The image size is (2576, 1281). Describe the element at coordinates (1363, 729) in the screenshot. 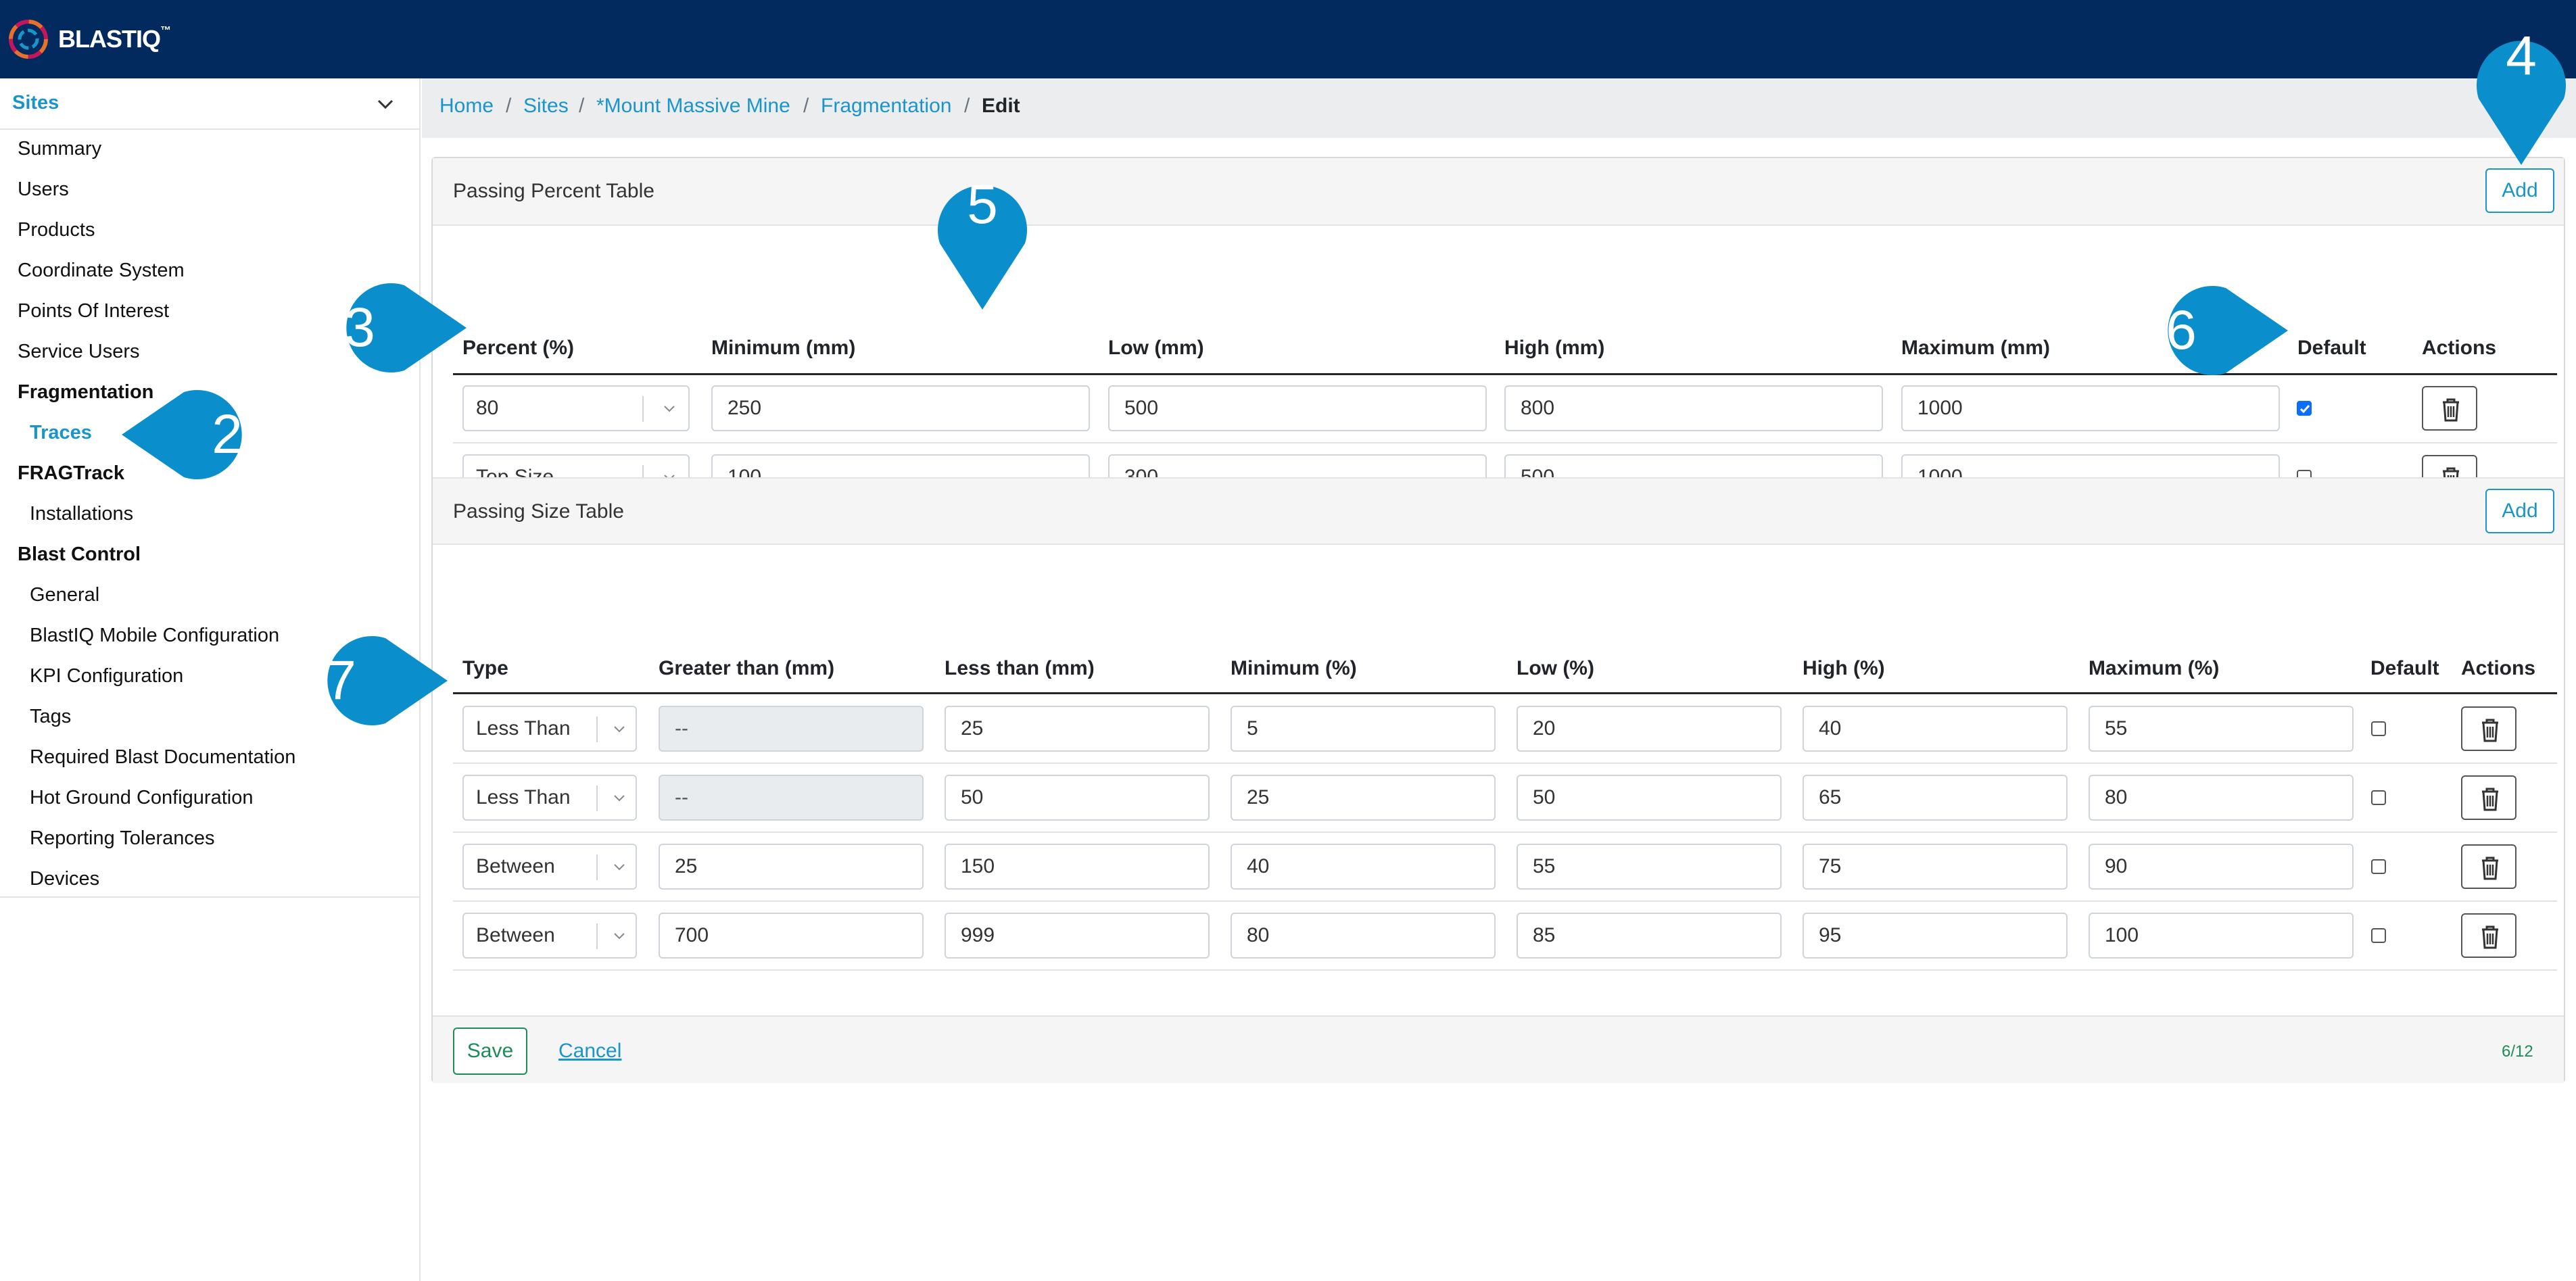

I see `minimum-percent-field: 5` at that location.